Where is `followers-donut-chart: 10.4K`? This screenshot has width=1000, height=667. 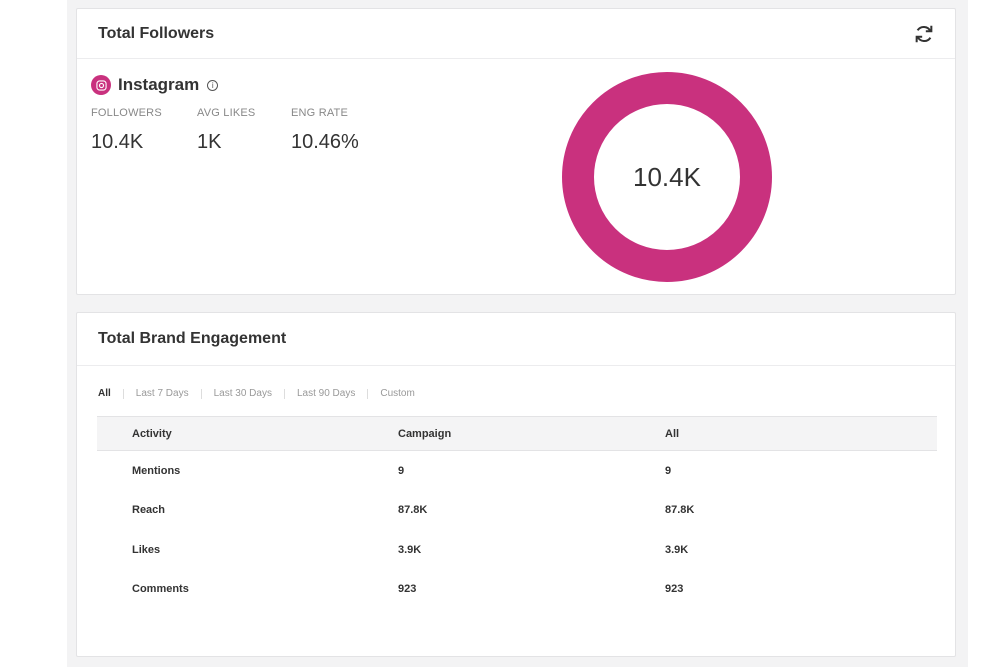
followers-donut-chart: 10.4K is located at coordinates (667, 177).